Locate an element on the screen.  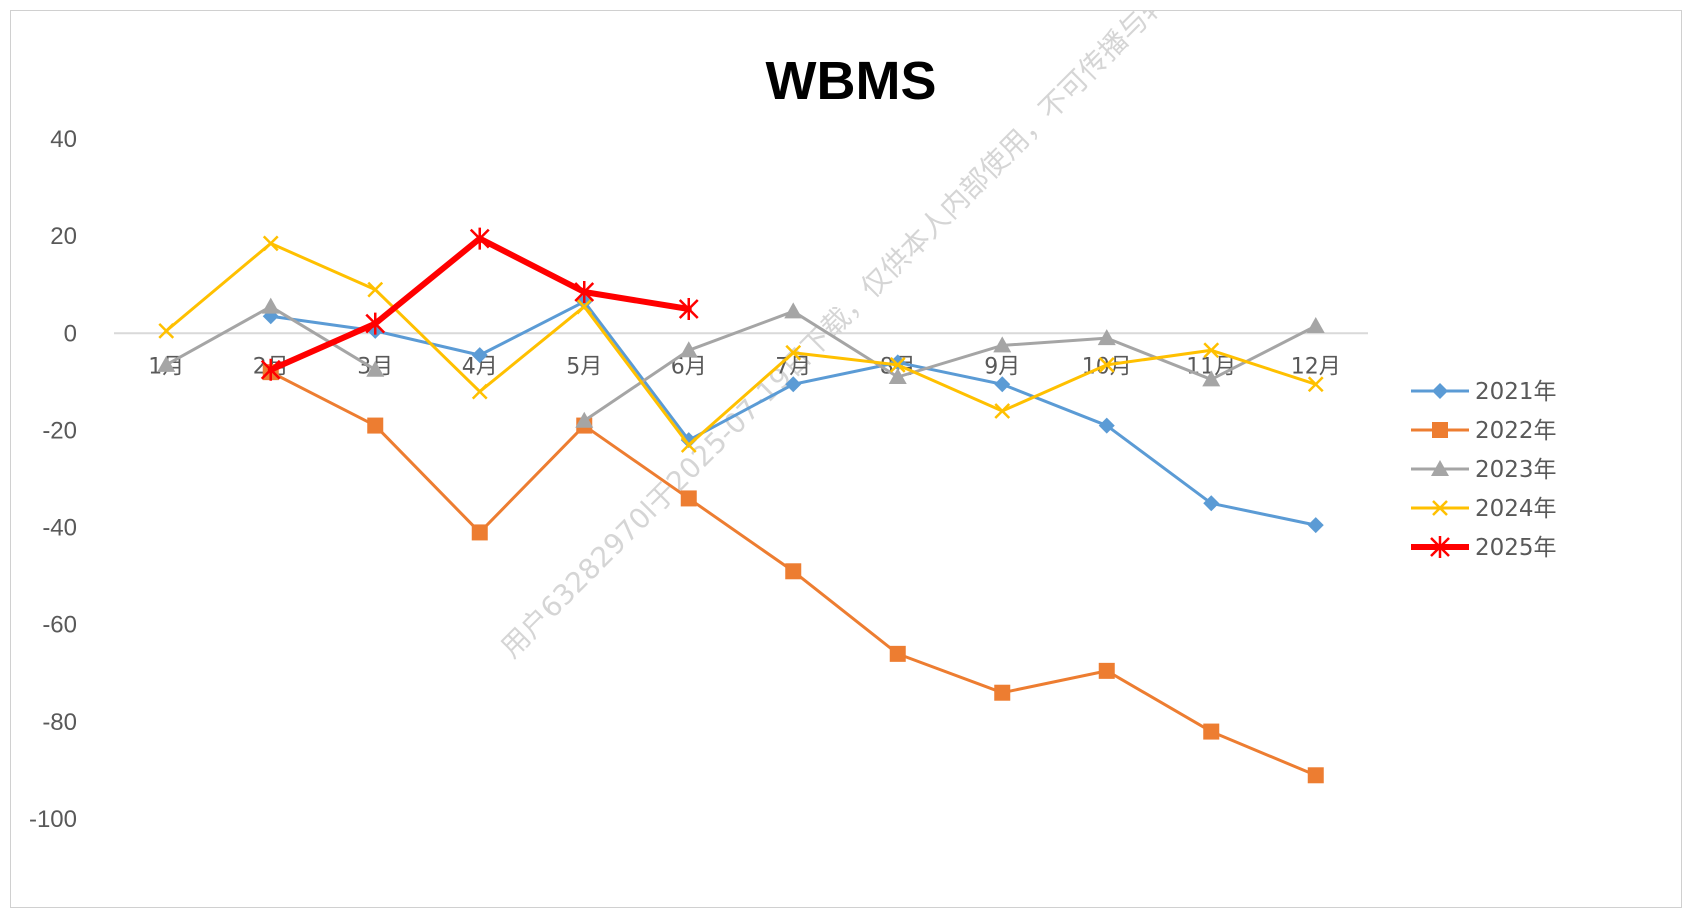
legend-label: 2024年 is located at coordinates (1516, 509).